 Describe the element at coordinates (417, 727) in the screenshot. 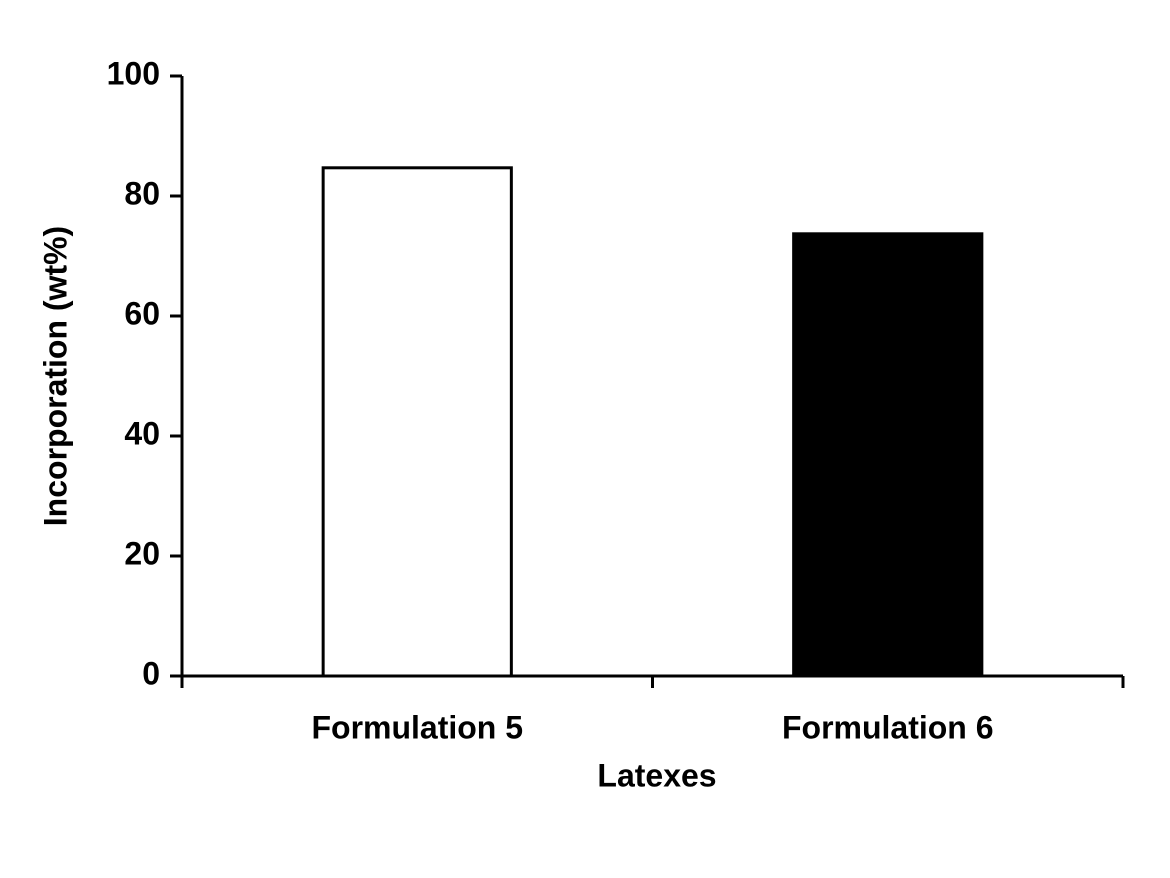

I see `x-tick-label: Formulation 5` at that location.